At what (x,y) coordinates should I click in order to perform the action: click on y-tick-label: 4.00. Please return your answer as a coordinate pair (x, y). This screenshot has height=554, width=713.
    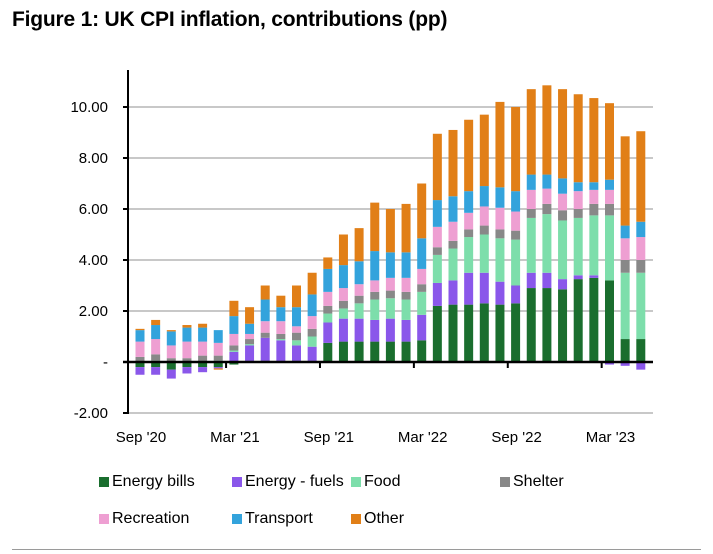
    Looking at the image, I should click on (93, 260).